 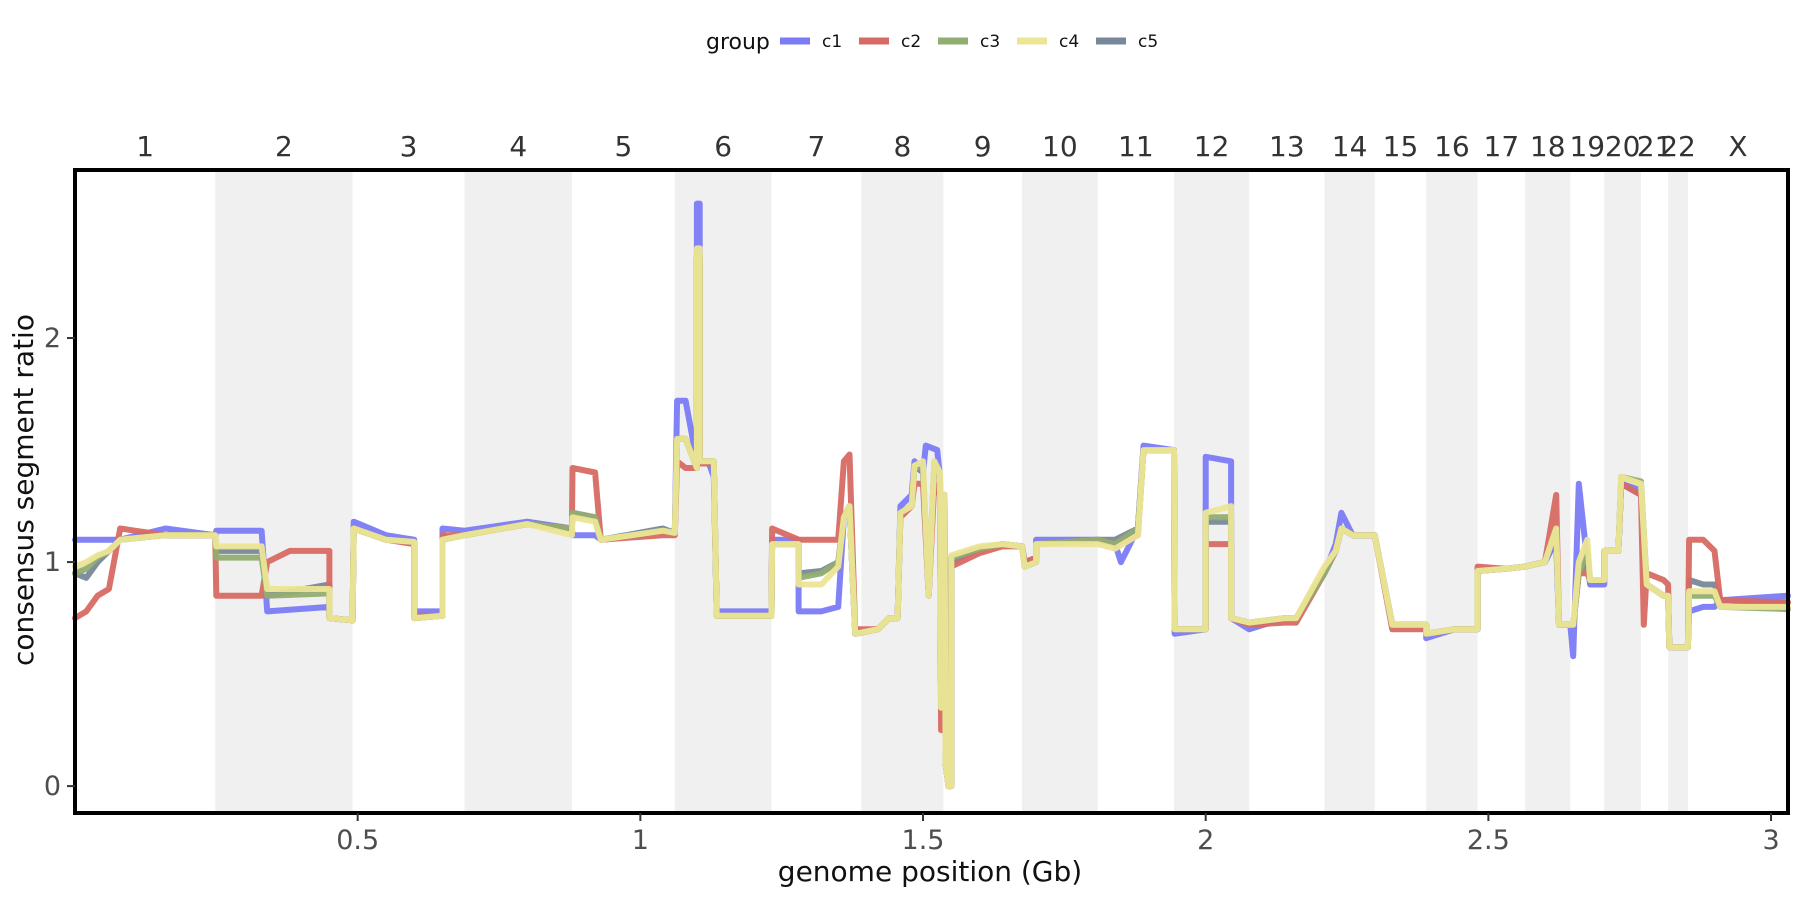 I want to click on chromosome-label: 8, so click(x=902, y=146).